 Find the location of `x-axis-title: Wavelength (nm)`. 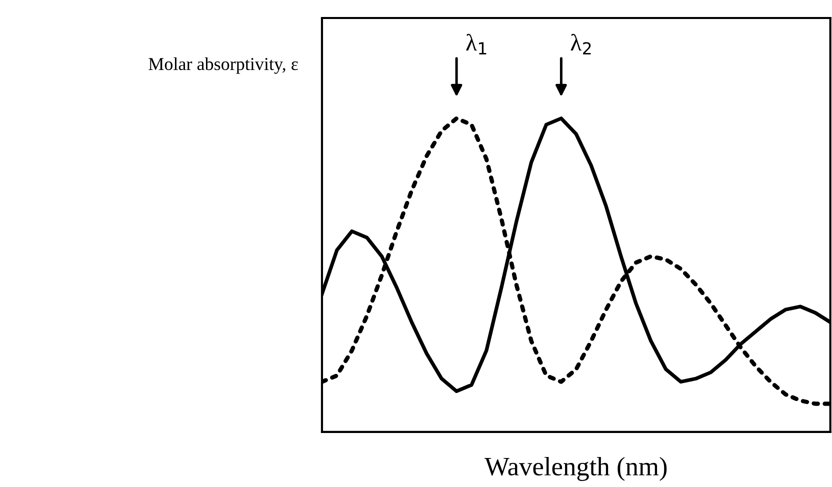

x-axis-title: Wavelength (nm) is located at coordinates (575, 468).